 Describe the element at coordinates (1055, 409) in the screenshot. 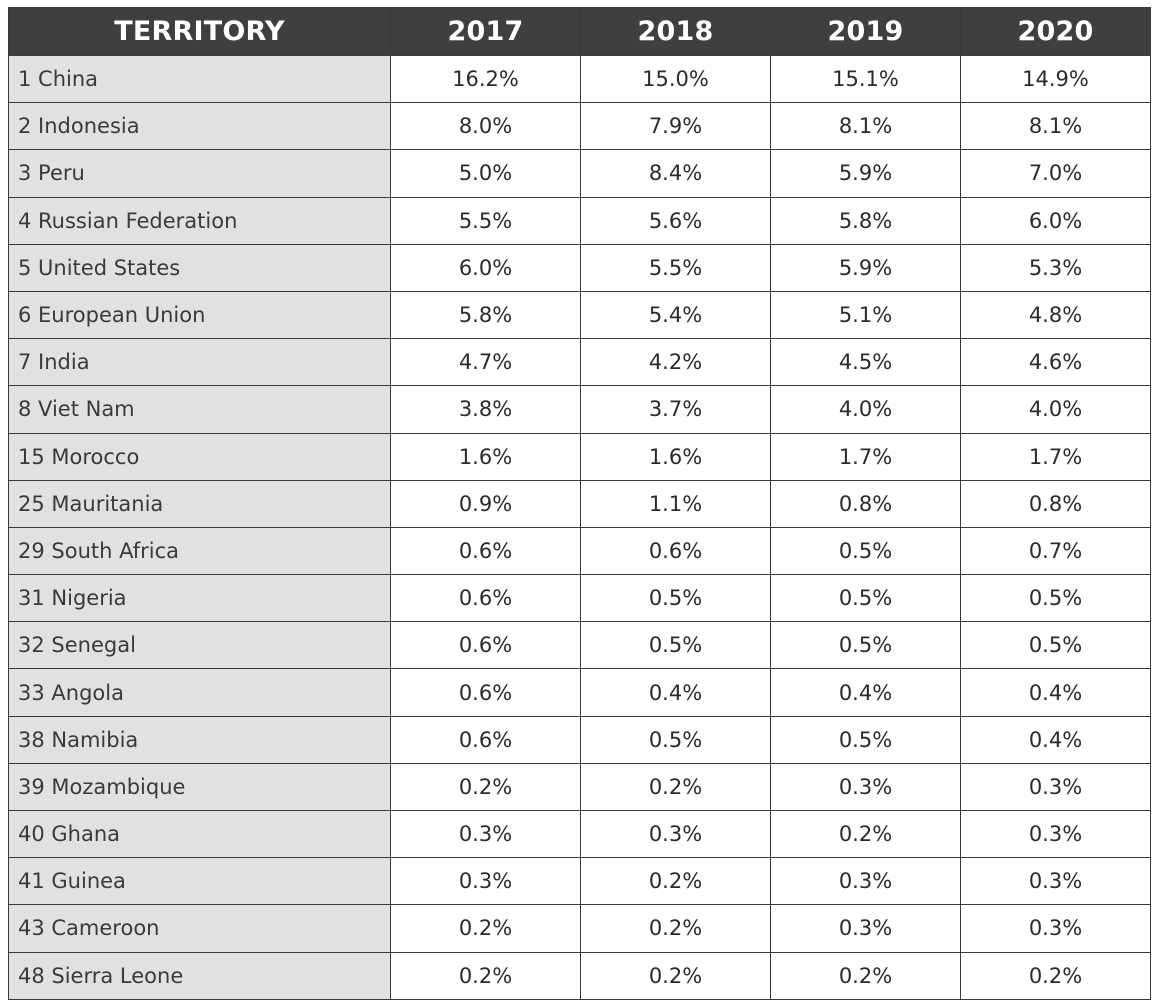

I see `share-value-cell: 4.0%` at that location.